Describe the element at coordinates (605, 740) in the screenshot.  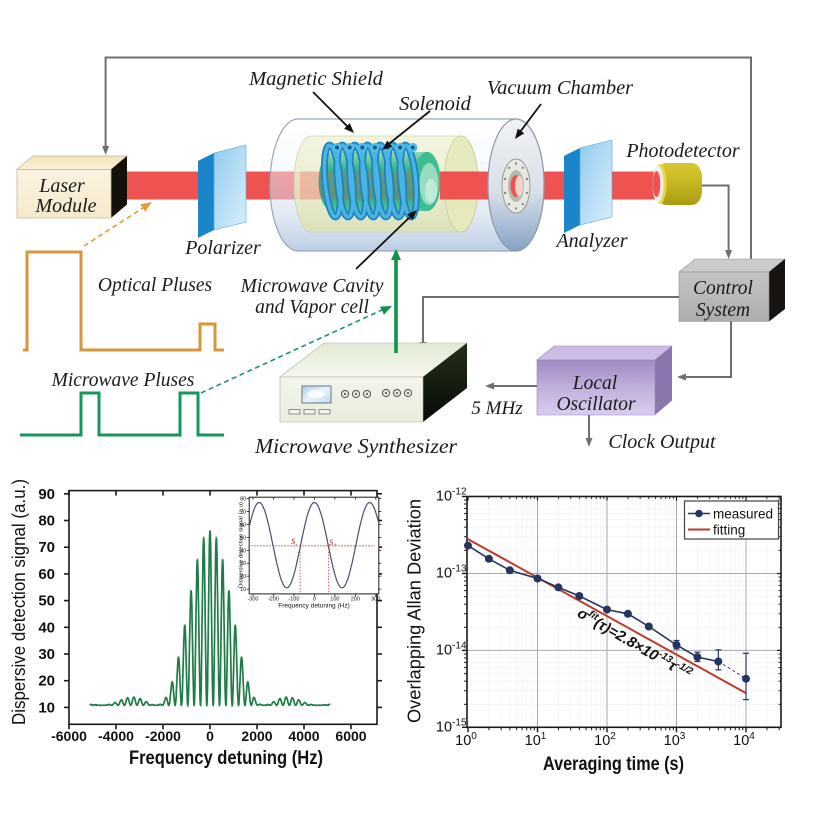
I see `svg-text: 102` at that location.